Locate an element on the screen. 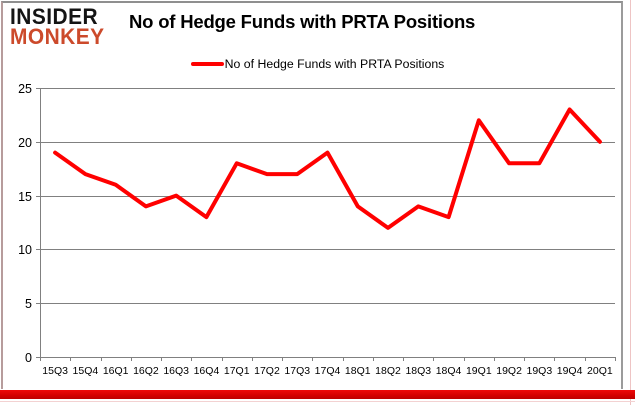 Image resolution: width=635 pixels, height=405 pixels. svg-text: 15Q4 is located at coordinates (86, 371).